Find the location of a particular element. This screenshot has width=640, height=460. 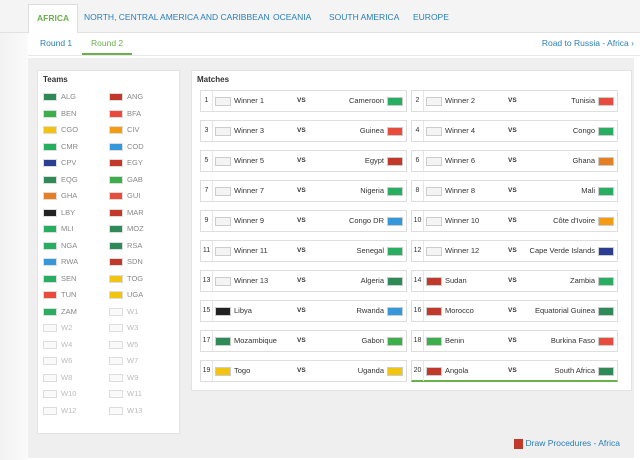

team-label: W10 is located at coordinates (69, 393).